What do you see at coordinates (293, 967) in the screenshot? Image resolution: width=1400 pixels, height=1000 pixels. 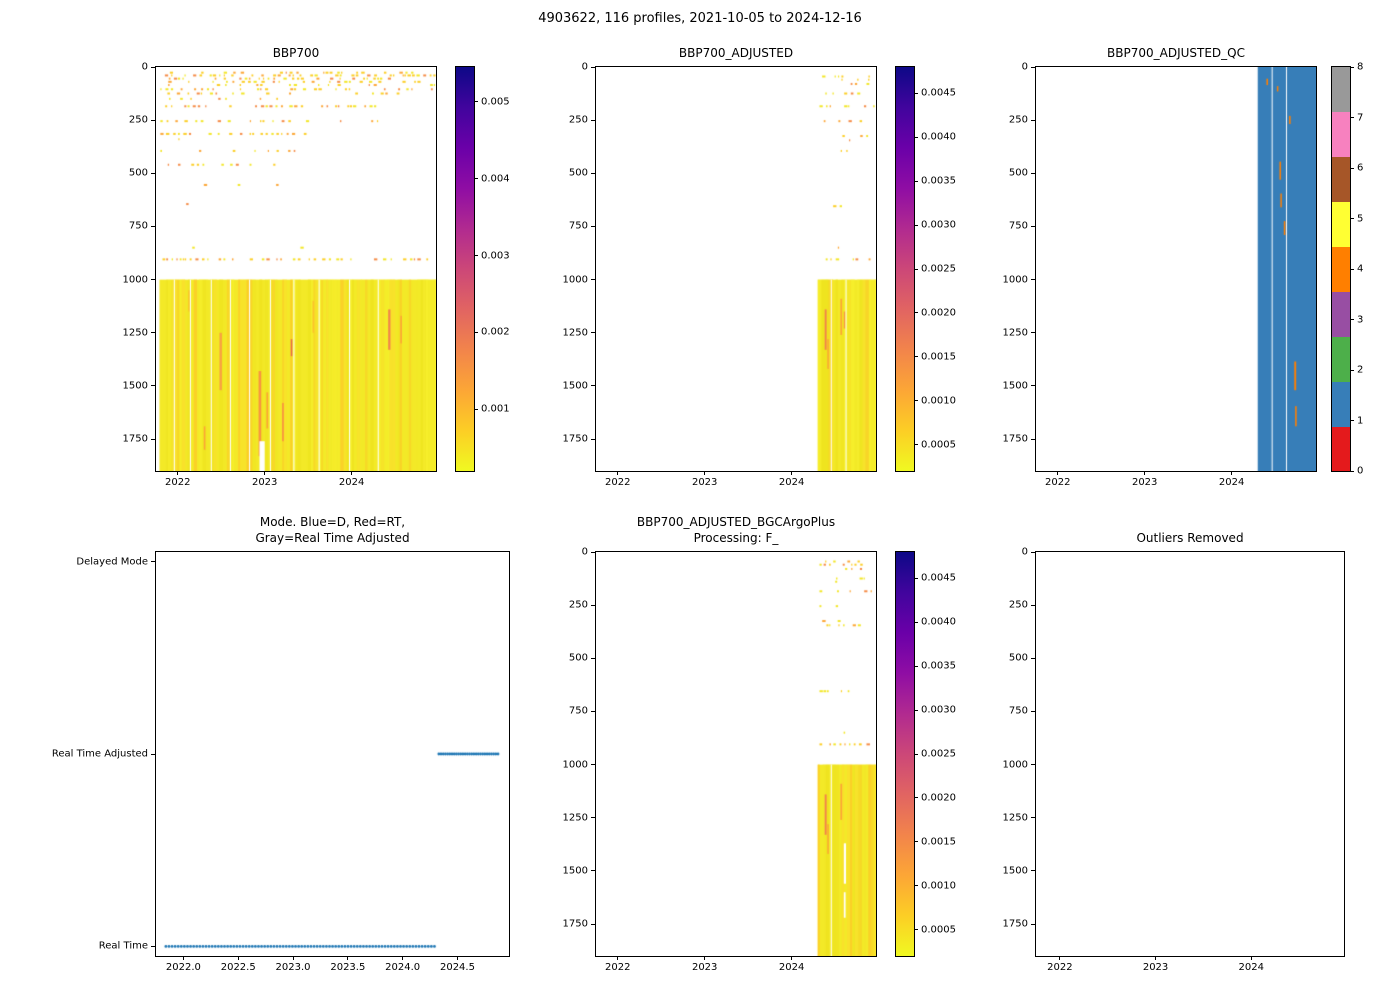 I see `x-tick-label: 2023.0` at bounding box center [293, 967].